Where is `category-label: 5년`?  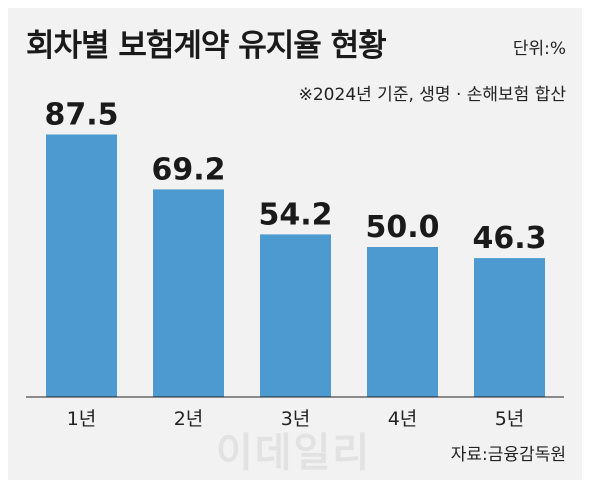
category-label: 5년 is located at coordinates (510, 419).